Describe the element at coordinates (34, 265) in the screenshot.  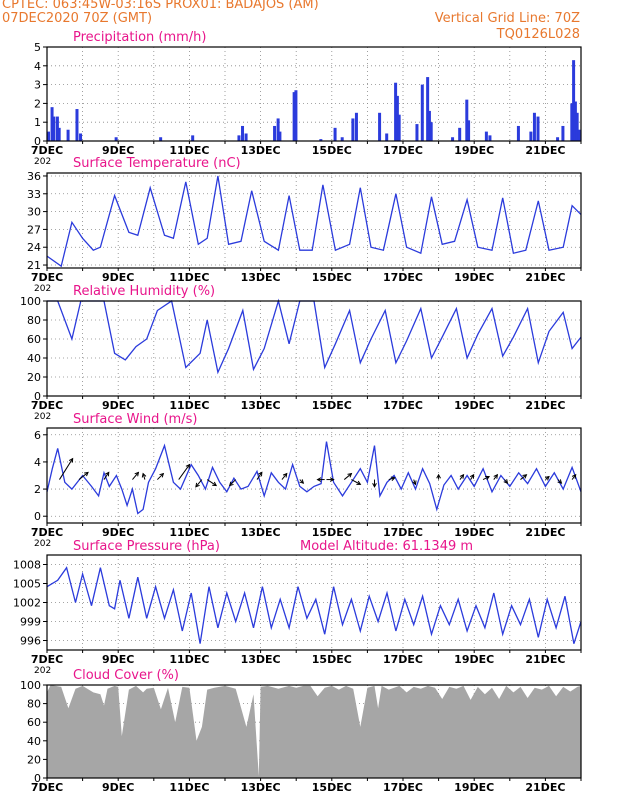
I see `y-tick-label: 21` at that location.